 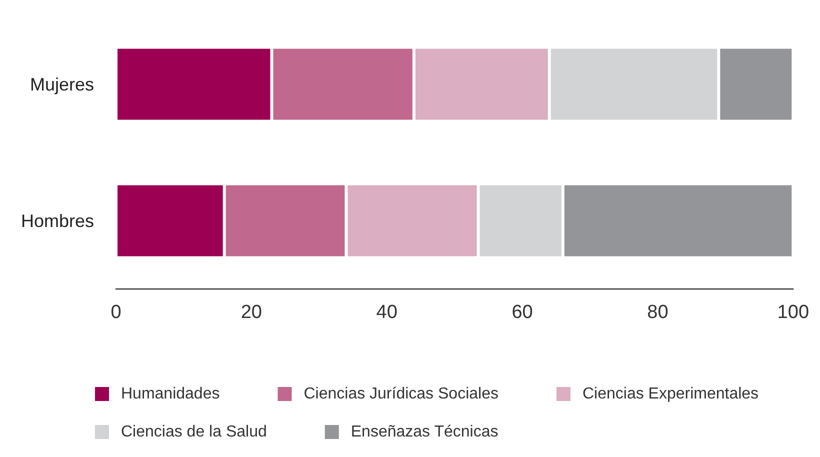 I want to click on y-tick-label: Mujeres, so click(x=62, y=84).